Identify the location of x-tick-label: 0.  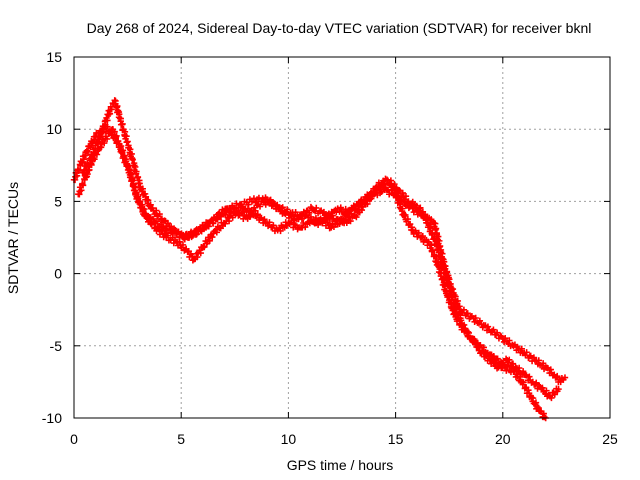
(74, 439).